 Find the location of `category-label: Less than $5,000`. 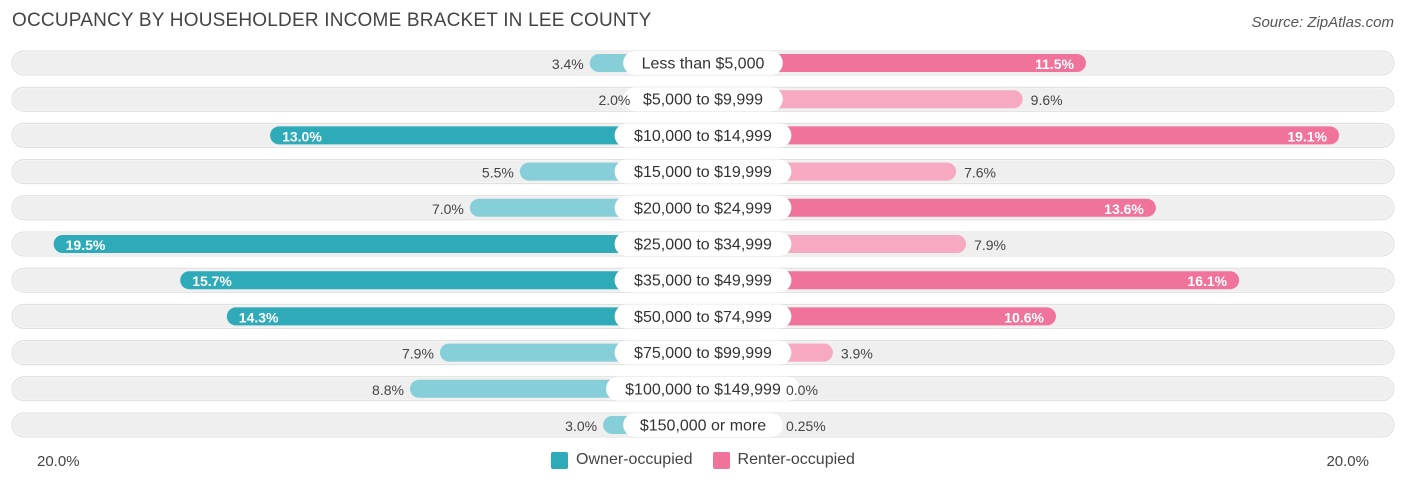

category-label: Less than $5,000 is located at coordinates (703, 64).